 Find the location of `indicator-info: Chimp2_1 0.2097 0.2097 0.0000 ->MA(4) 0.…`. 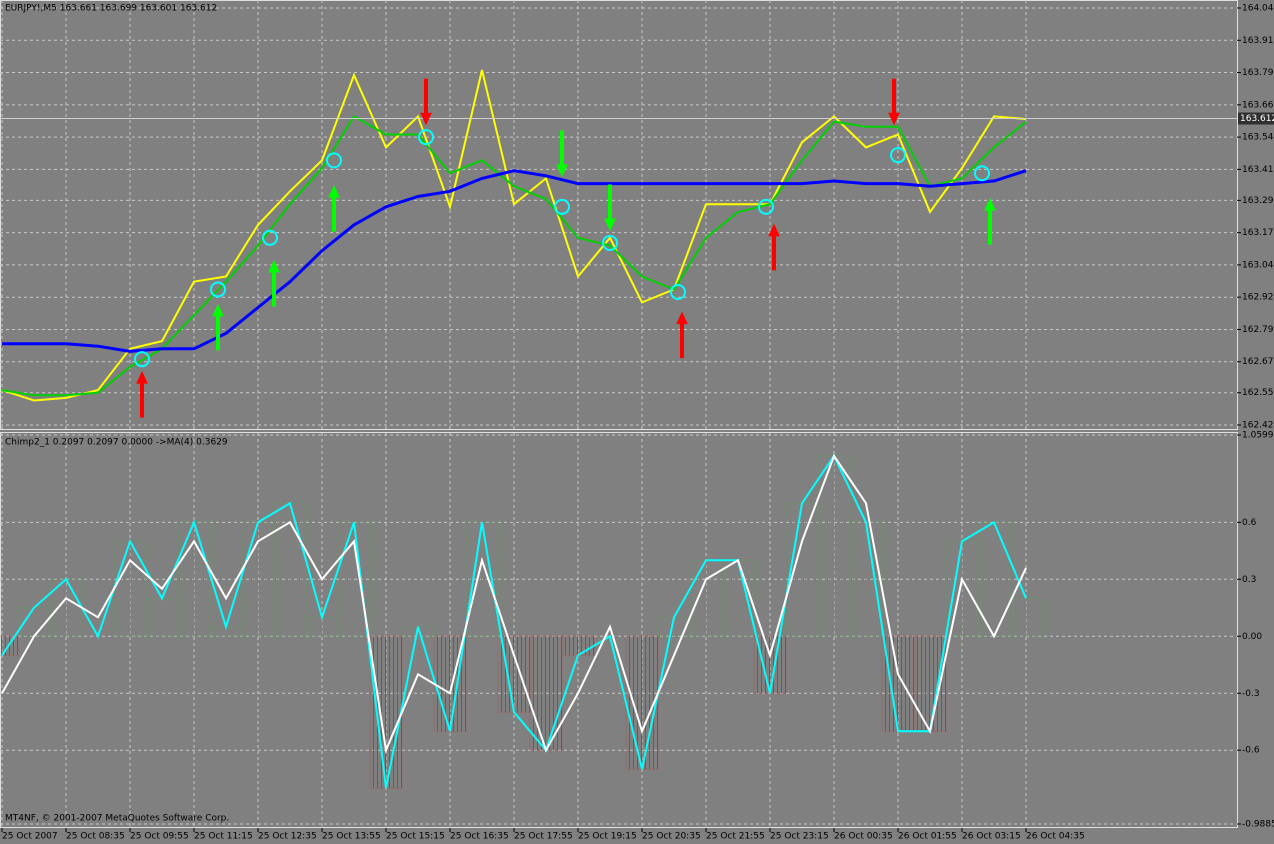

indicator-info: Chimp2_1 0.2097 0.2097 0.0000 ->MA(4) 0.… is located at coordinates (116, 443).